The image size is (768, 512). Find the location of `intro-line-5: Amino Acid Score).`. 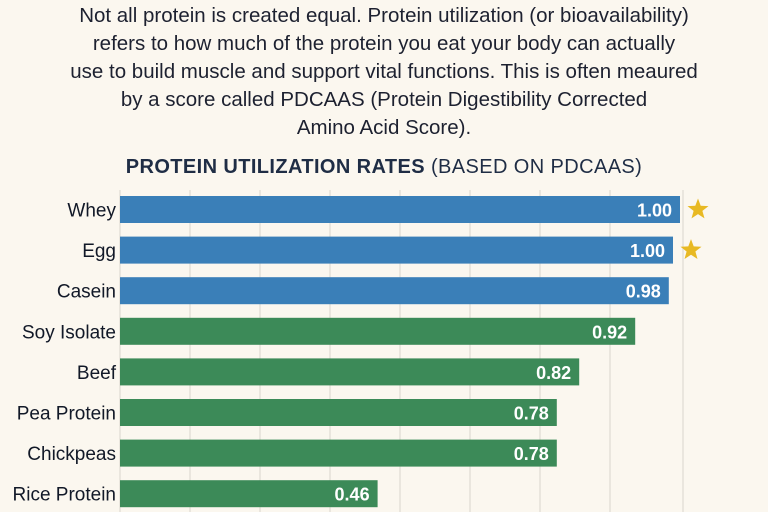

intro-line-5: Amino Acid Score). is located at coordinates (384, 127).